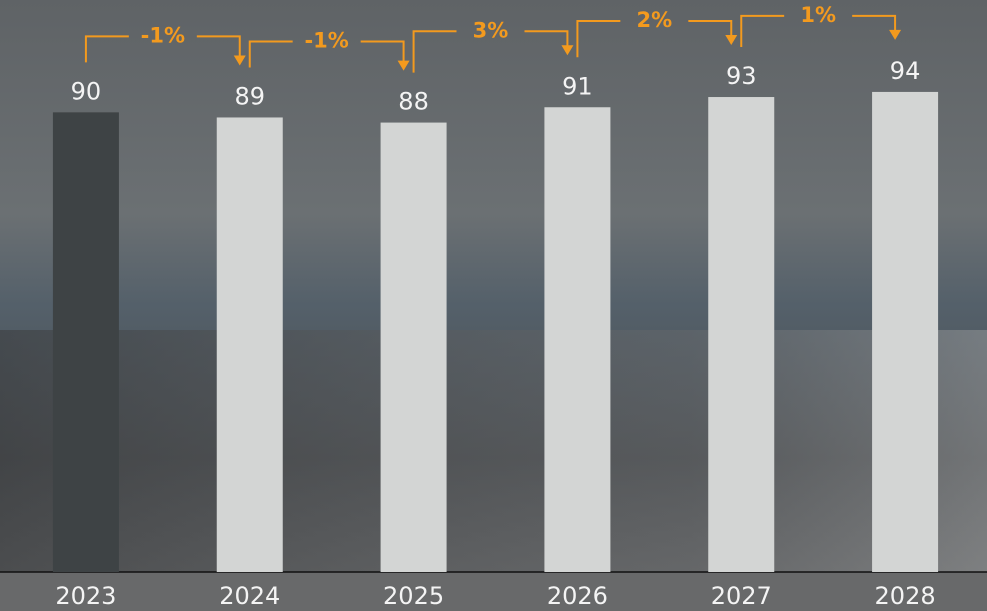 Image resolution: width=987 pixels, height=611 pixels. What do you see at coordinates (249, 96) in the screenshot?
I see `value-label: 89` at bounding box center [249, 96].